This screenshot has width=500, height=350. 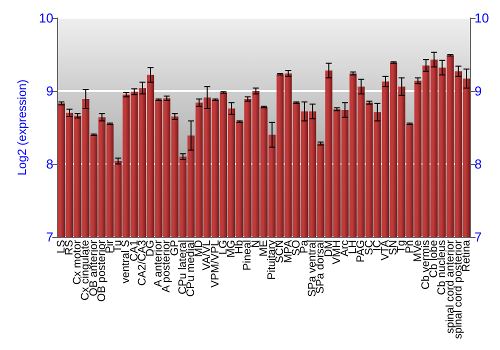 I want to click on y2-tick-label: 7, so click(x=478, y=236).